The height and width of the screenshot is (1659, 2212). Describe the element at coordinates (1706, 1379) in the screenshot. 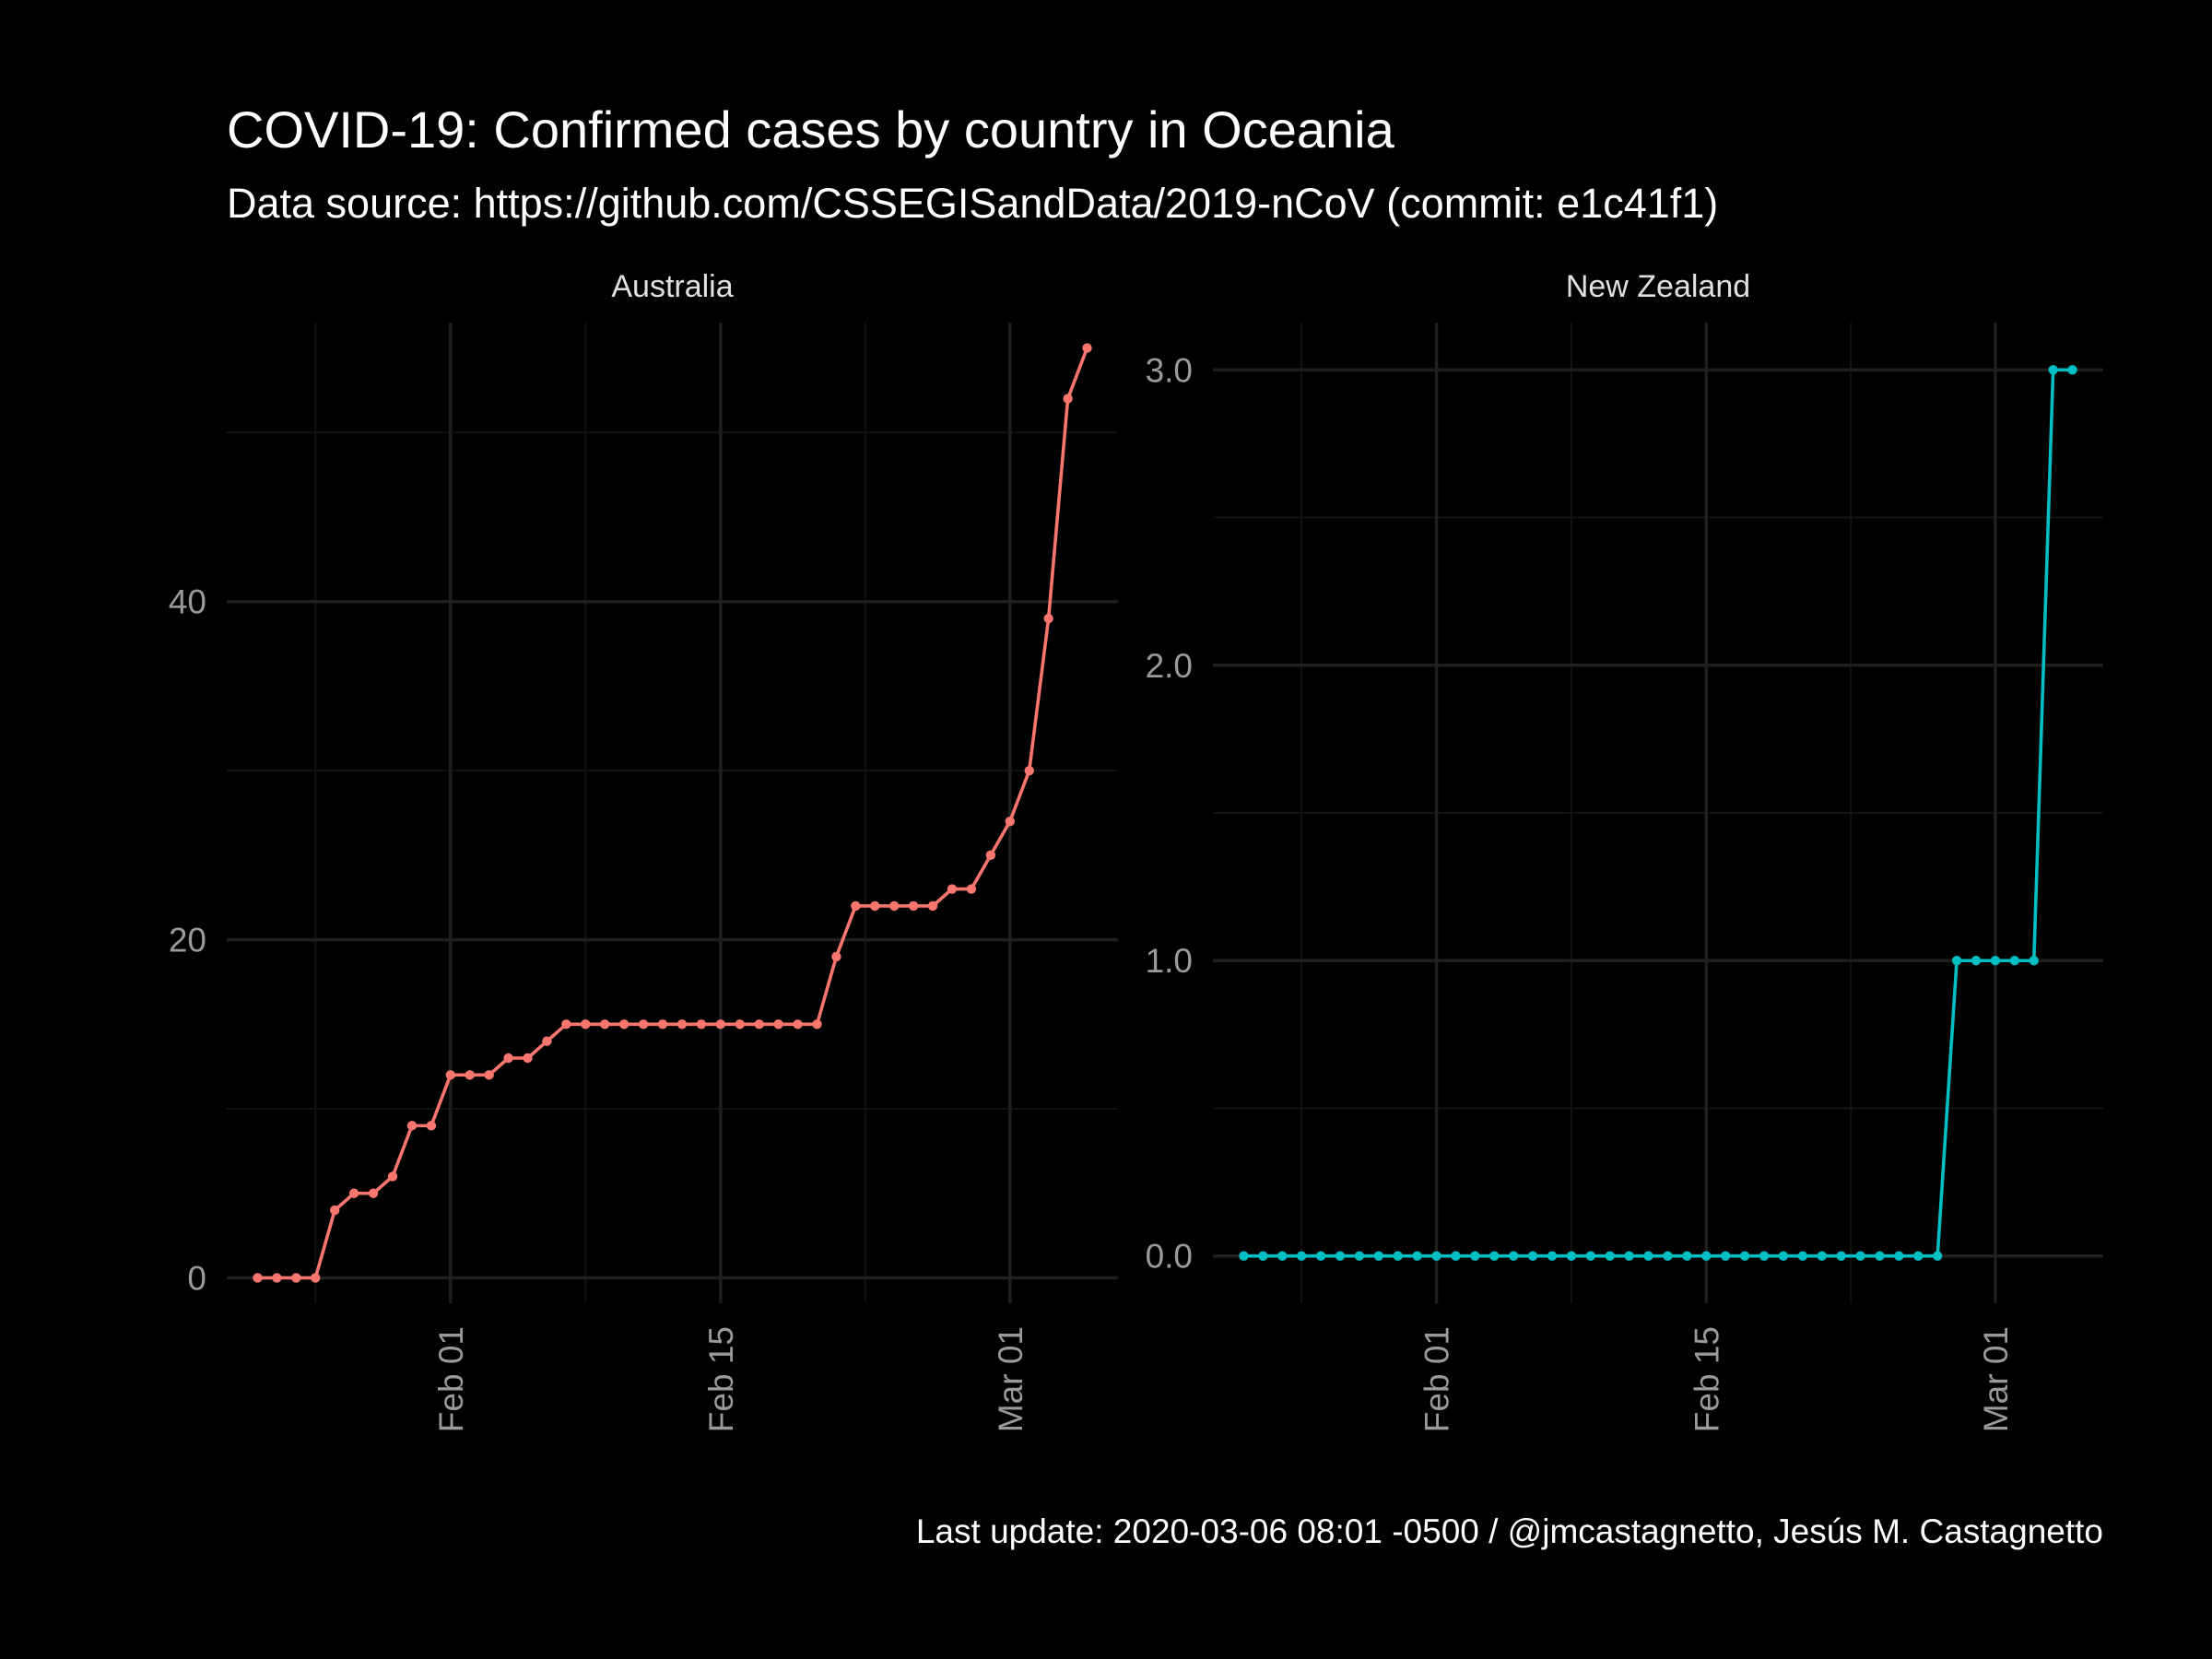

I see `new-zealand-x-tick-label-1: Feb 15` at that location.